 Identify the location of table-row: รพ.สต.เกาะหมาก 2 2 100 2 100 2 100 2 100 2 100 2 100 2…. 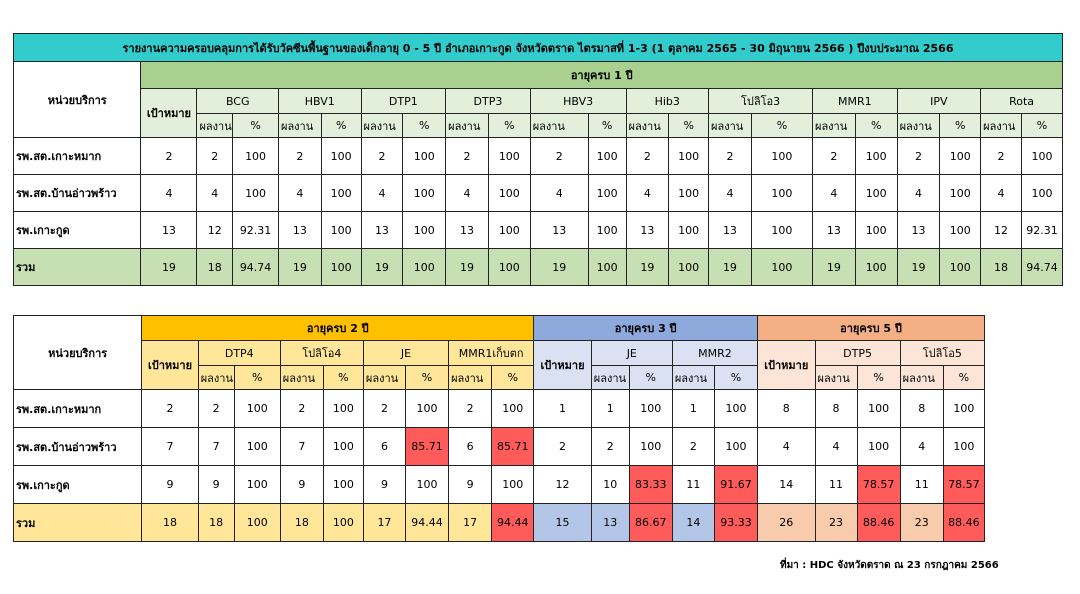
(538, 156).